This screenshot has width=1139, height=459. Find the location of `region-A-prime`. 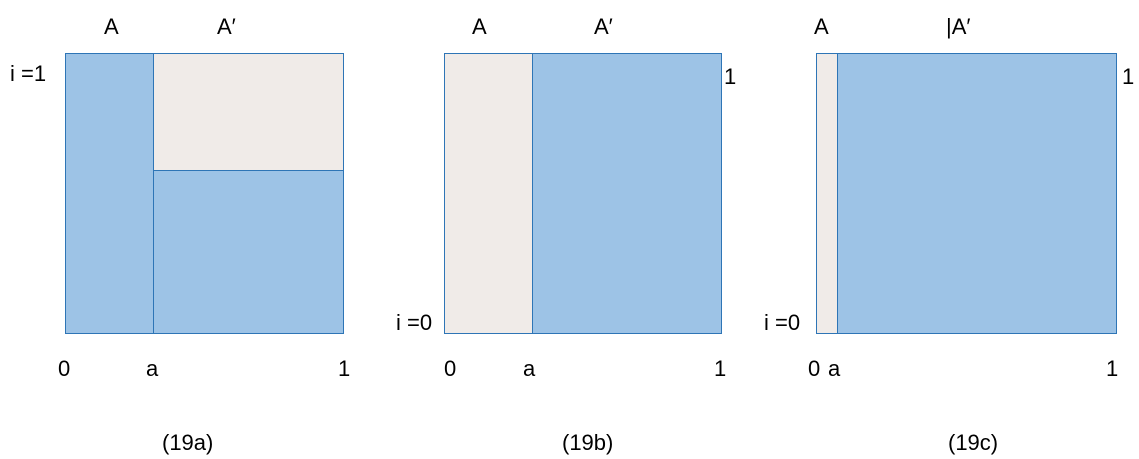

region-A-prime is located at coordinates (627, 193).